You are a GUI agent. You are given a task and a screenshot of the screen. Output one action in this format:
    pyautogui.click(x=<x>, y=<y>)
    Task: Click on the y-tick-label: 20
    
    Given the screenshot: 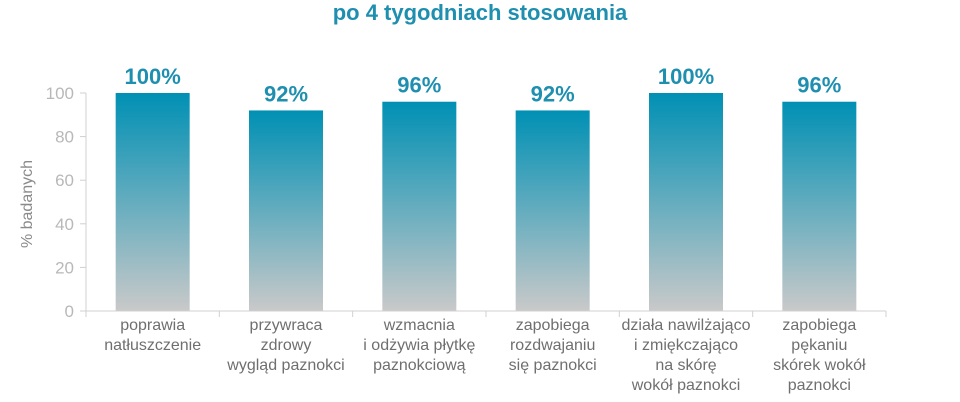 What is the action you would take?
    pyautogui.click(x=64, y=267)
    